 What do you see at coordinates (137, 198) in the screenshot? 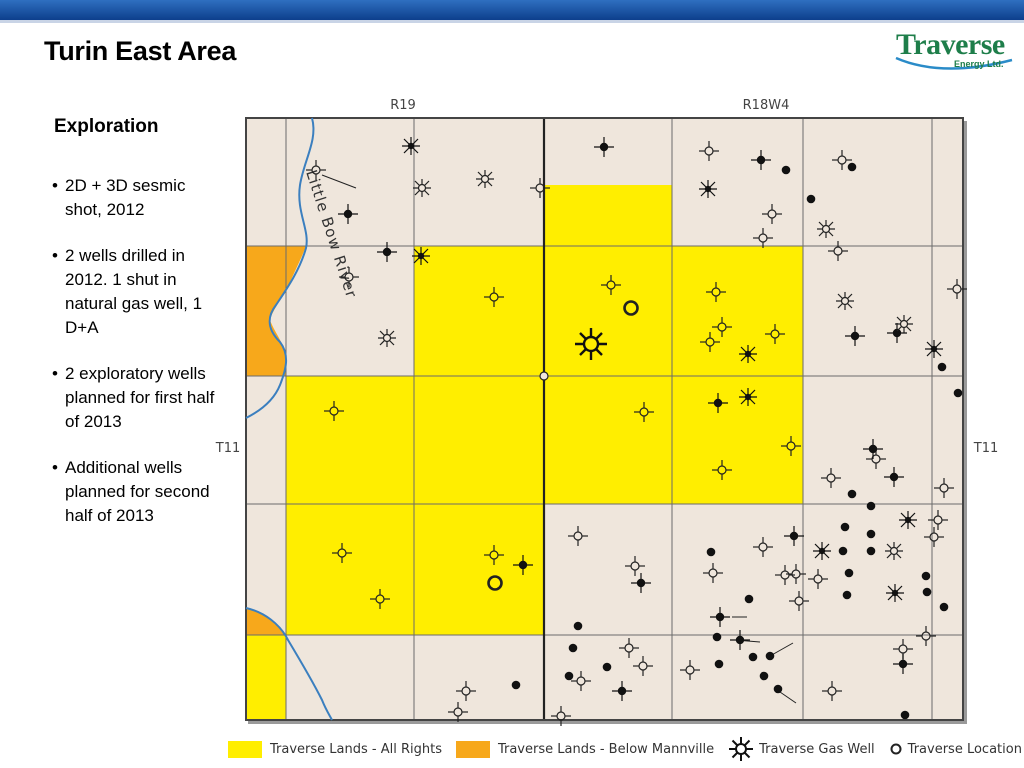
I see `bullet-item: 2D + 3D sesmic shot, 2012` at bounding box center [137, 198].